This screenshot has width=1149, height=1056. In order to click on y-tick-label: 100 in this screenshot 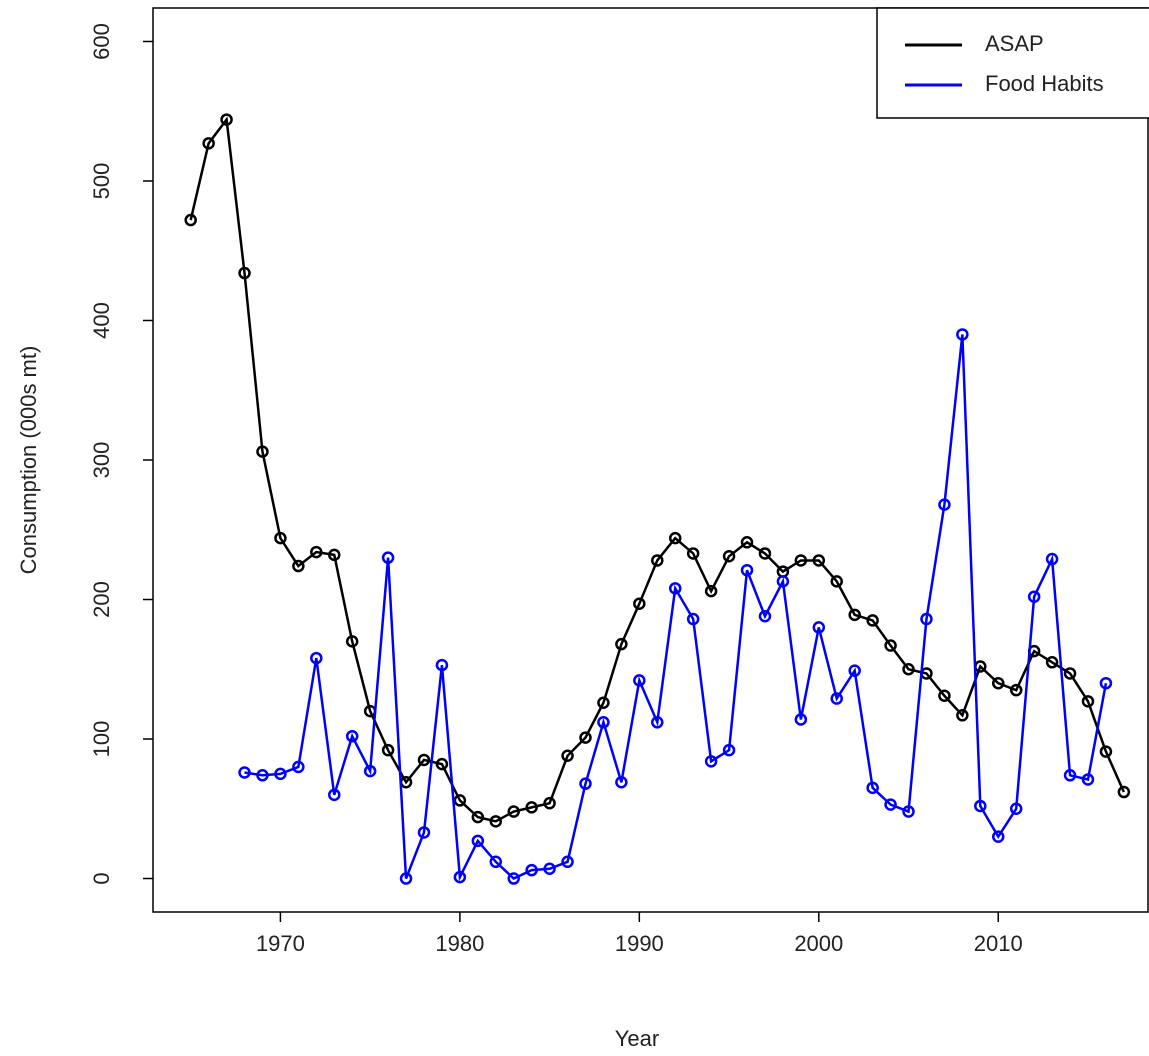, I will do `click(101, 739)`.